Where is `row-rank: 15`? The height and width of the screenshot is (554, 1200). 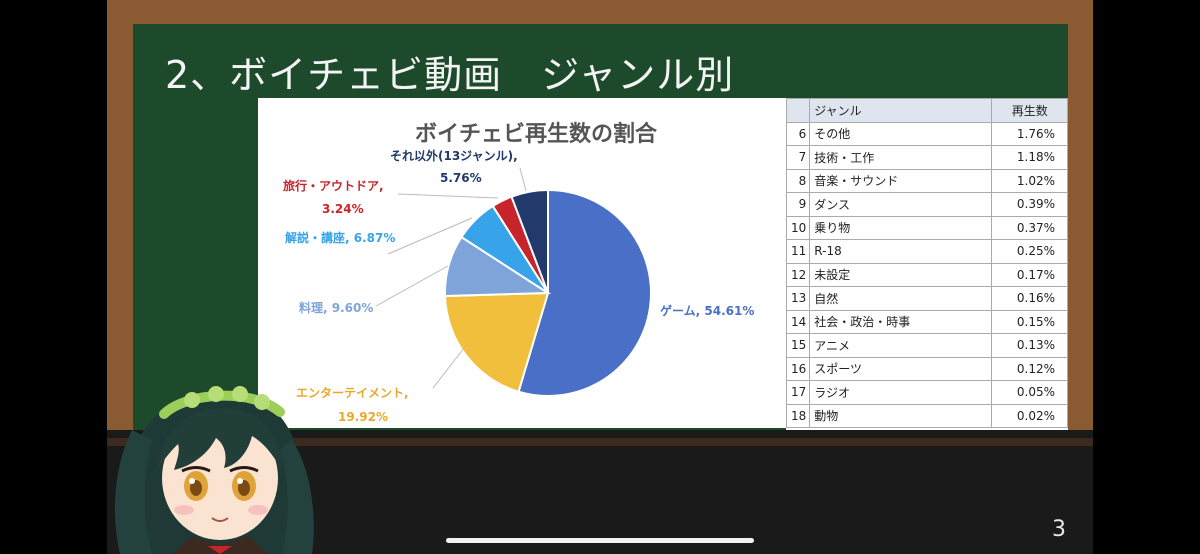
row-rank: 15 is located at coordinates (798, 345).